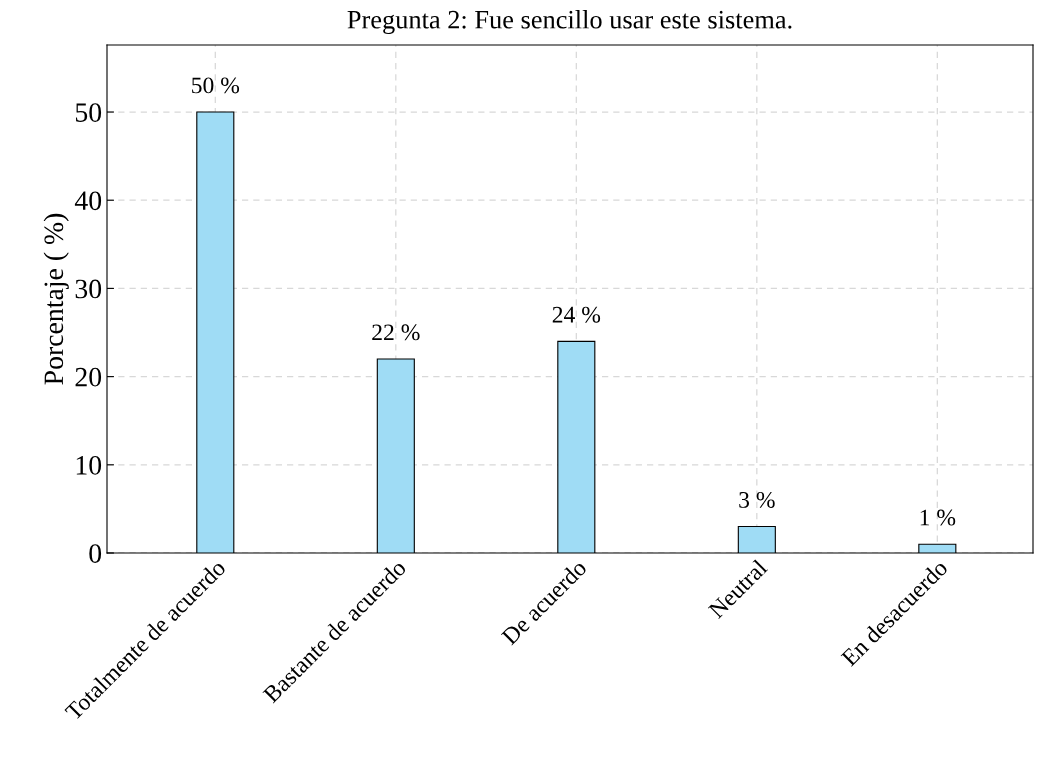 The image size is (1037, 762). Describe the element at coordinates (216, 85) in the screenshot. I see `data-label: 50 %` at that location.